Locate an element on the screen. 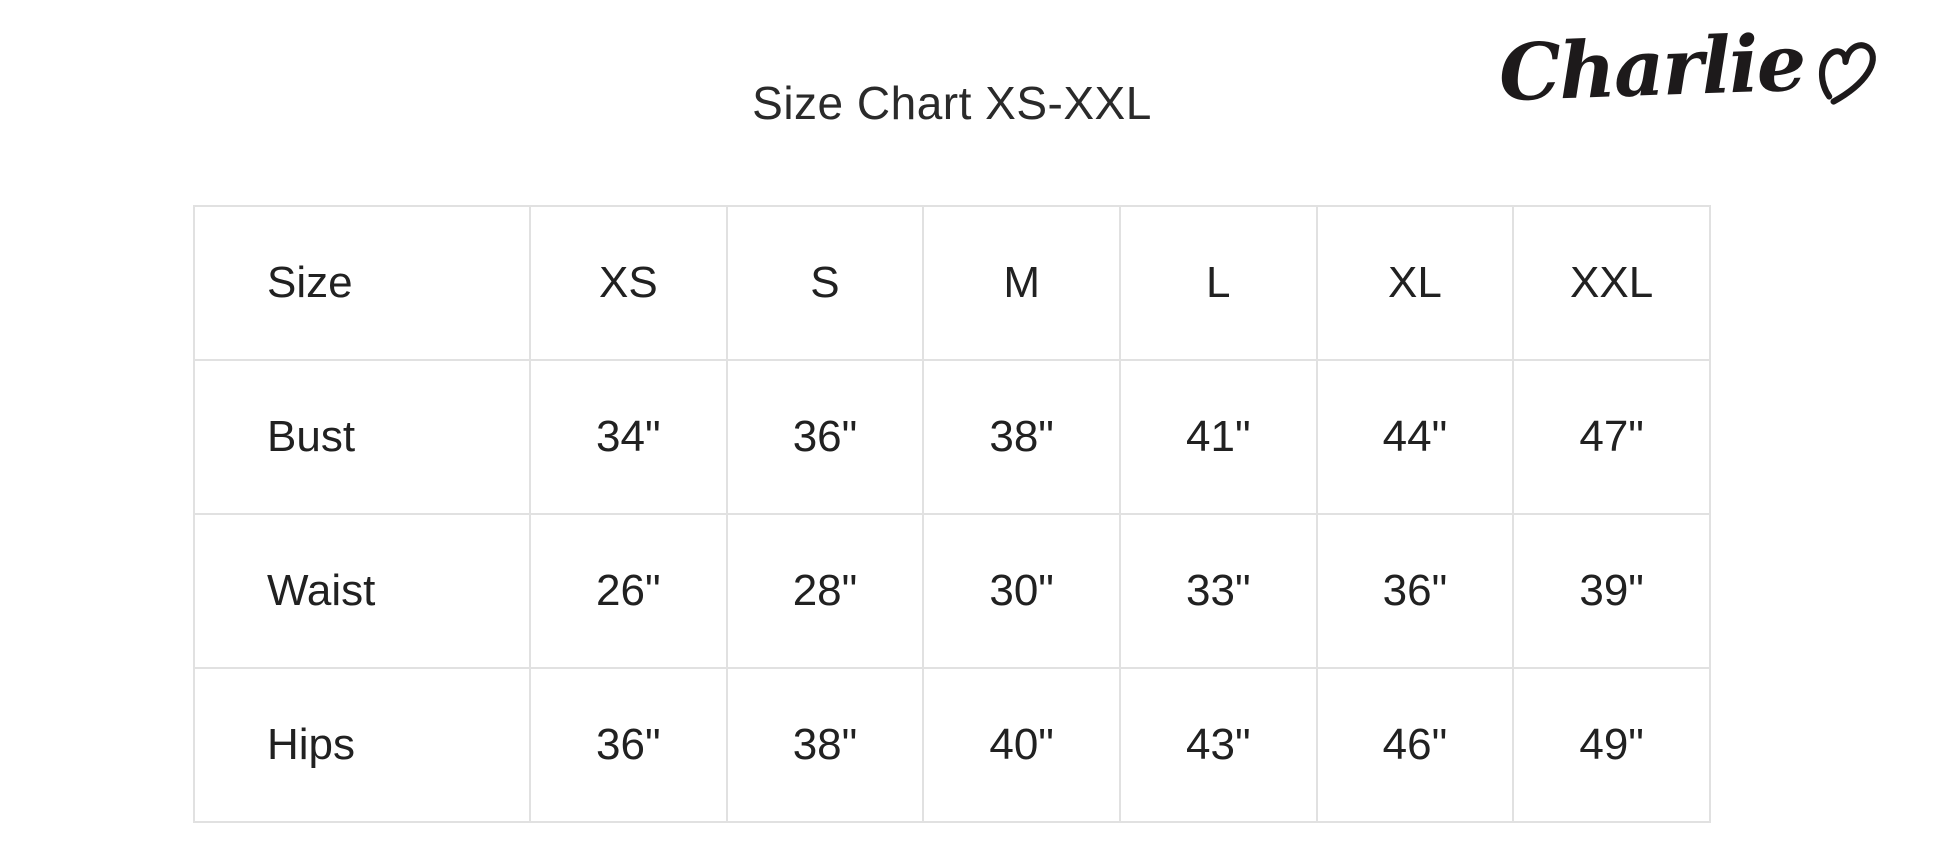 The image size is (1946, 864). cell-bust-xl: 44" is located at coordinates (1415, 437).